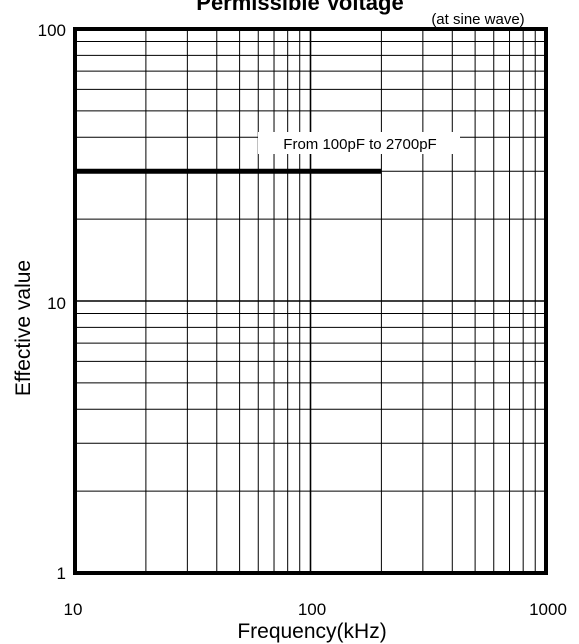 The width and height of the screenshot is (579, 644). What do you see at coordinates (548, 609) in the screenshot?
I see `x-tick-label-1000: 1000` at bounding box center [548, 609].